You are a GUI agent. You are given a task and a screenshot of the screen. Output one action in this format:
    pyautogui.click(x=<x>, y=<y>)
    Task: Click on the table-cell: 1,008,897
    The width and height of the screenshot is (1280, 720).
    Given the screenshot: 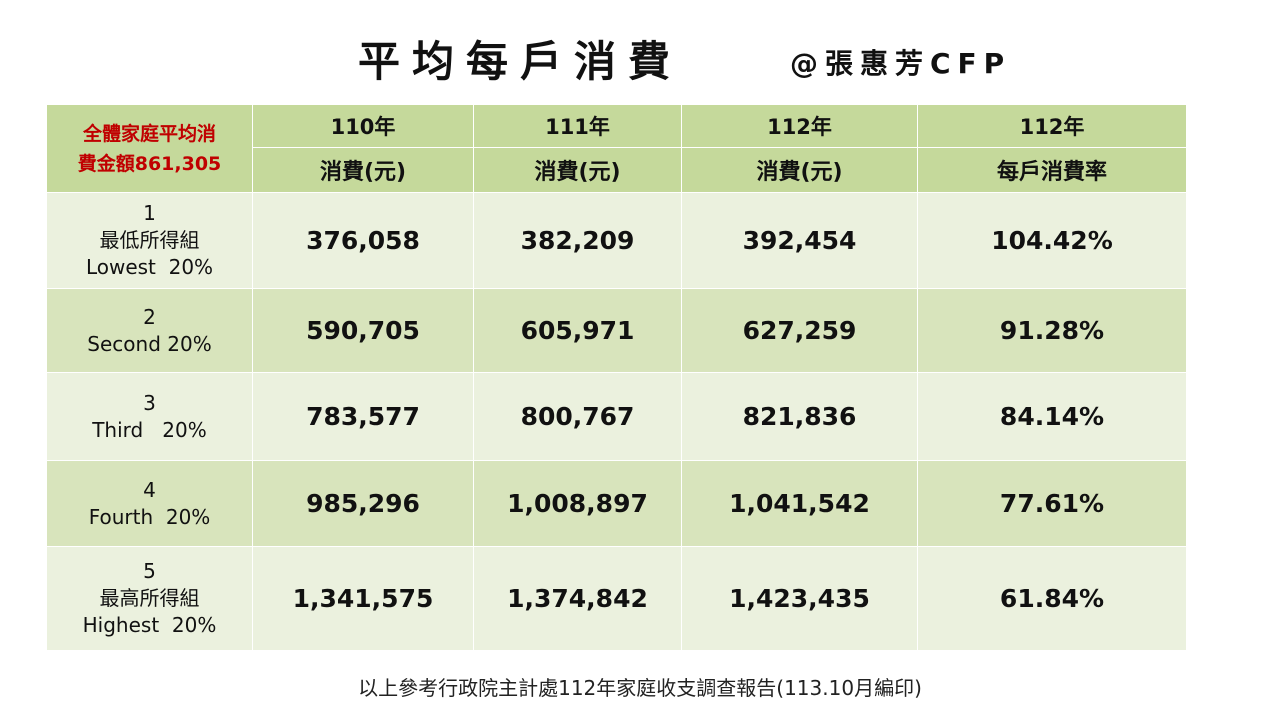 What is the action you would take?
    pyautogui.click(x=577, y=503)
    